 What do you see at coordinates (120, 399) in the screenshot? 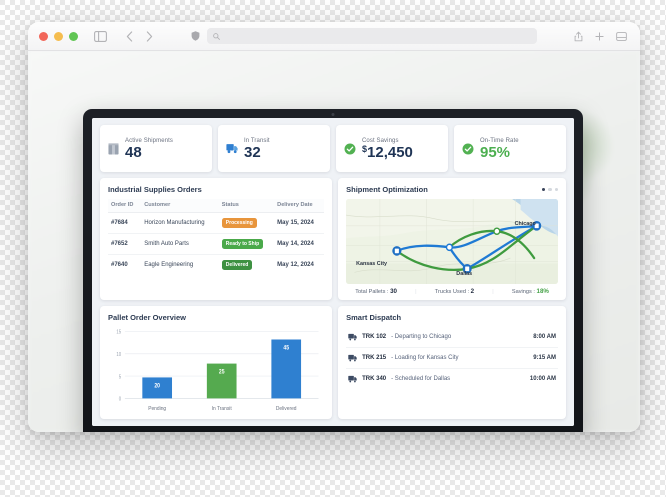
I see `svg-text: 0` at bounding box center [120, 399].